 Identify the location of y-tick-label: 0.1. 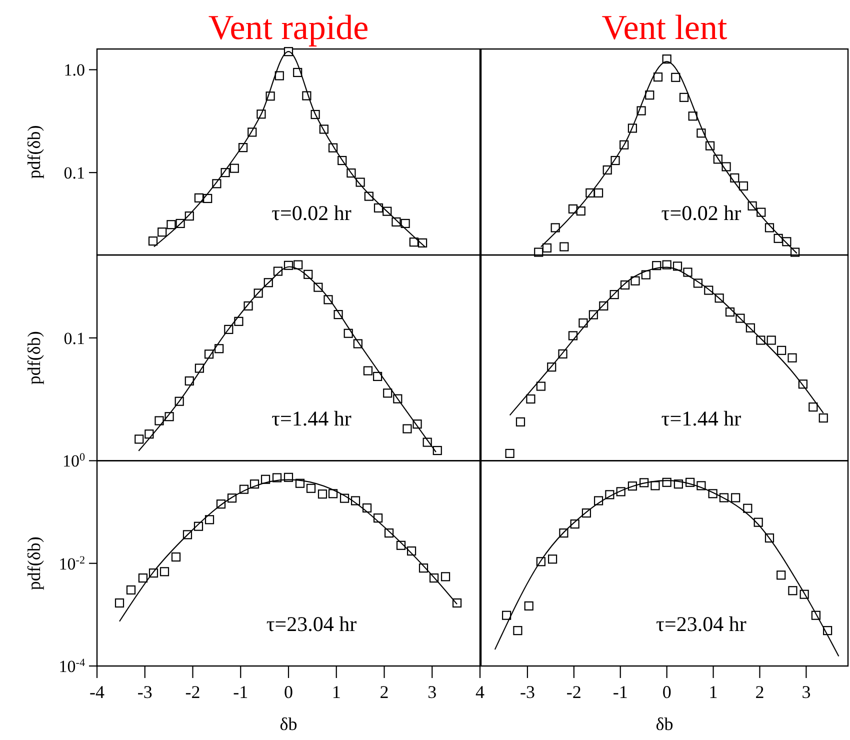
(74, 173).